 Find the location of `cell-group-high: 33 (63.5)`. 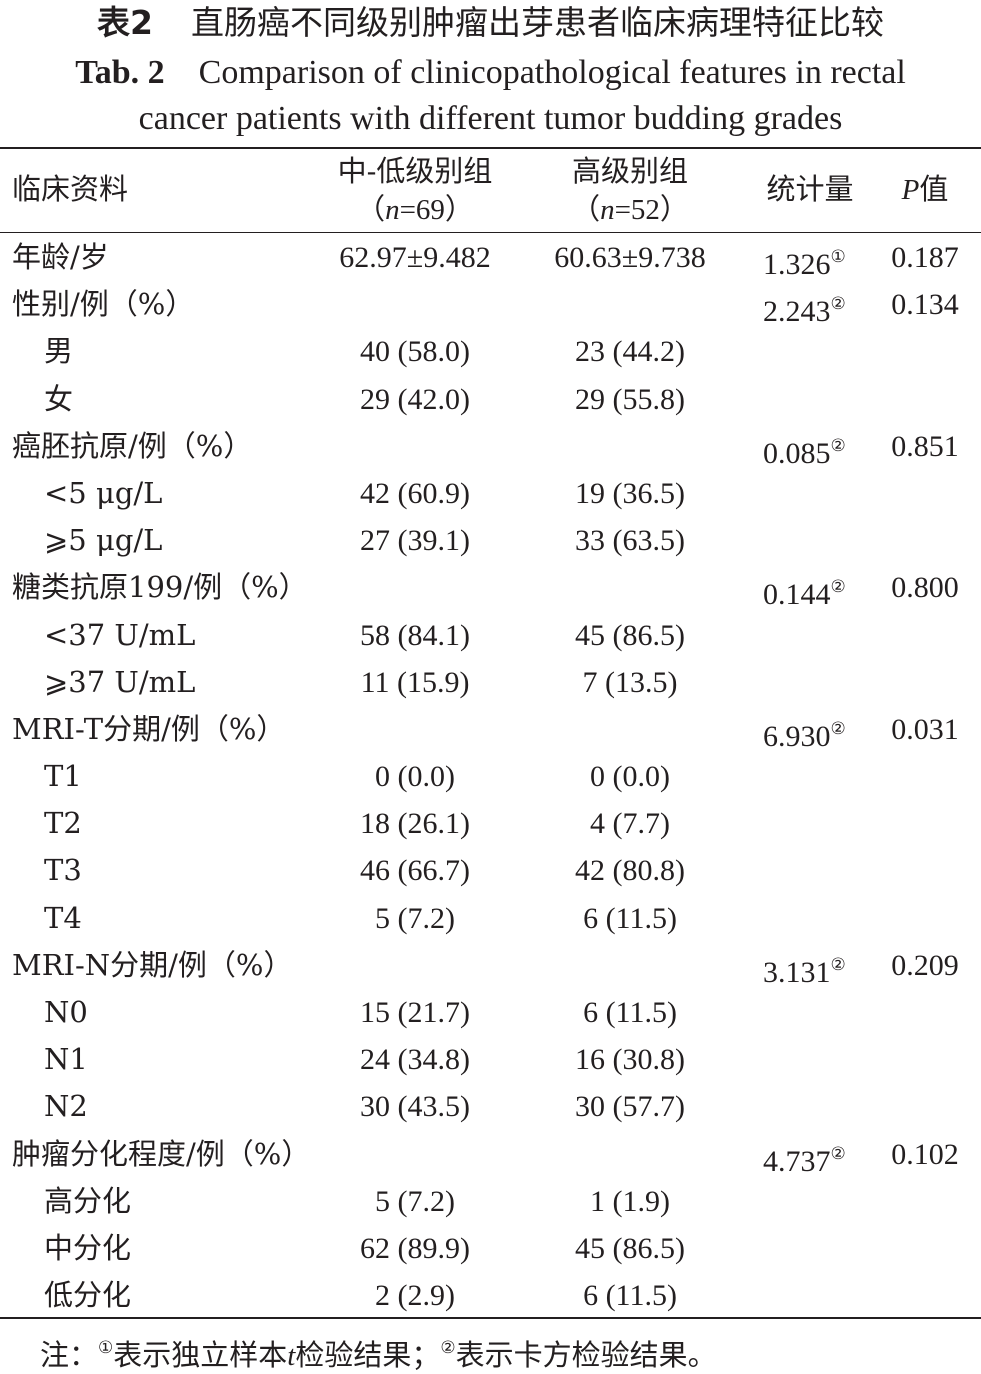

cell-group-high: 33 (63.5) is located at coordinates (630, 541).